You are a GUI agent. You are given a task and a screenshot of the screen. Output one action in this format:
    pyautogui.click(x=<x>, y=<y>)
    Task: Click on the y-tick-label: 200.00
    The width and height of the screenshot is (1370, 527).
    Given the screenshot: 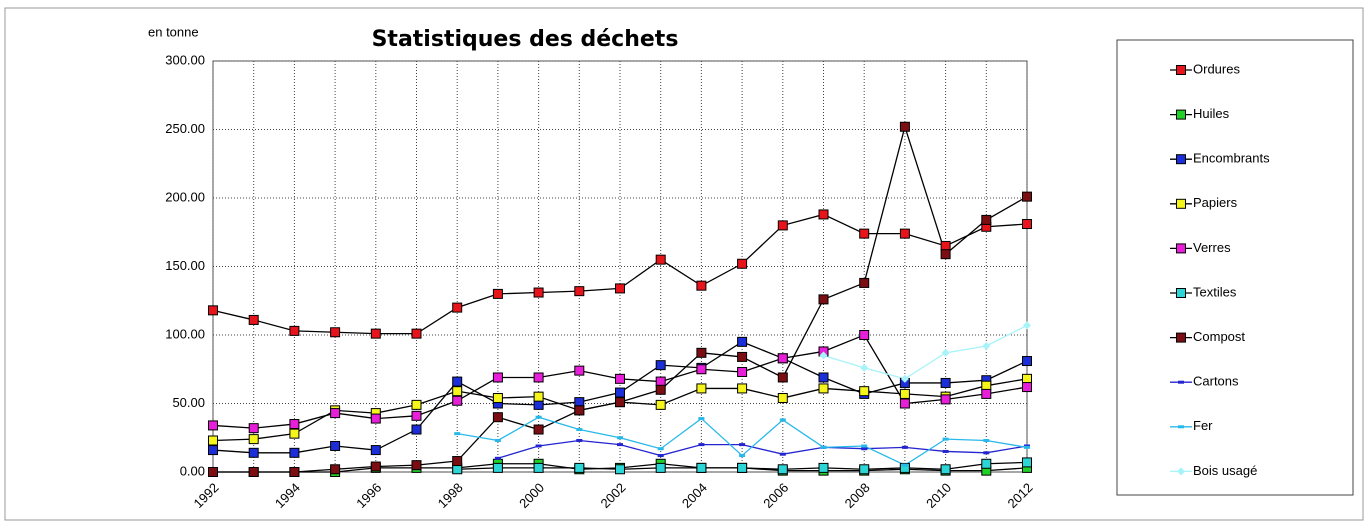 What is the action you would take?
    pyautogui.click(x=185, y=196)
    